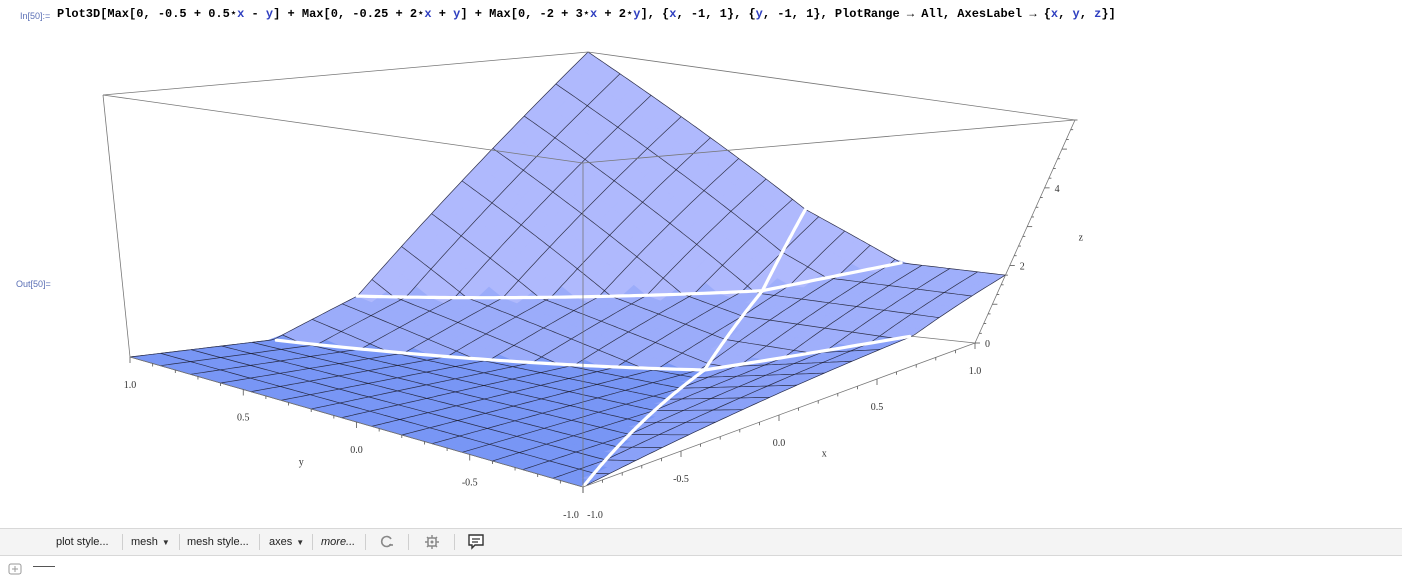 Image resolution: width=1402 pixels, height=580 pixels. Describe the element at coordinates (1081, 237) in the screenshot. I see `z-axis-label: z` at that location.